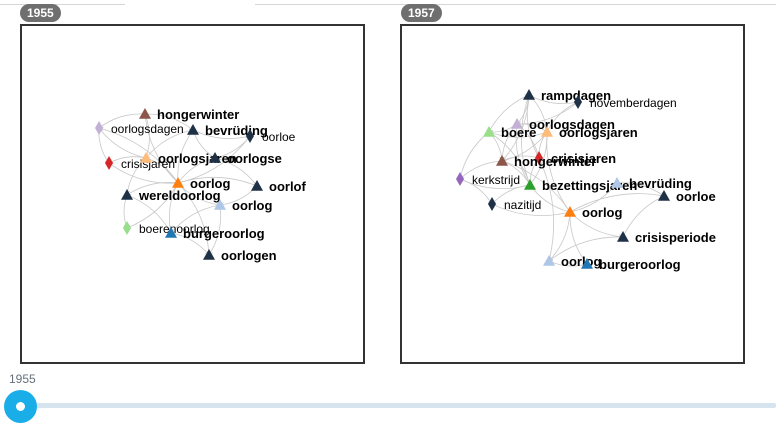 The height and width of the screenshot is (428, 776). I want to click on boerenoorlog-diamond-icon, so click(127, 228).